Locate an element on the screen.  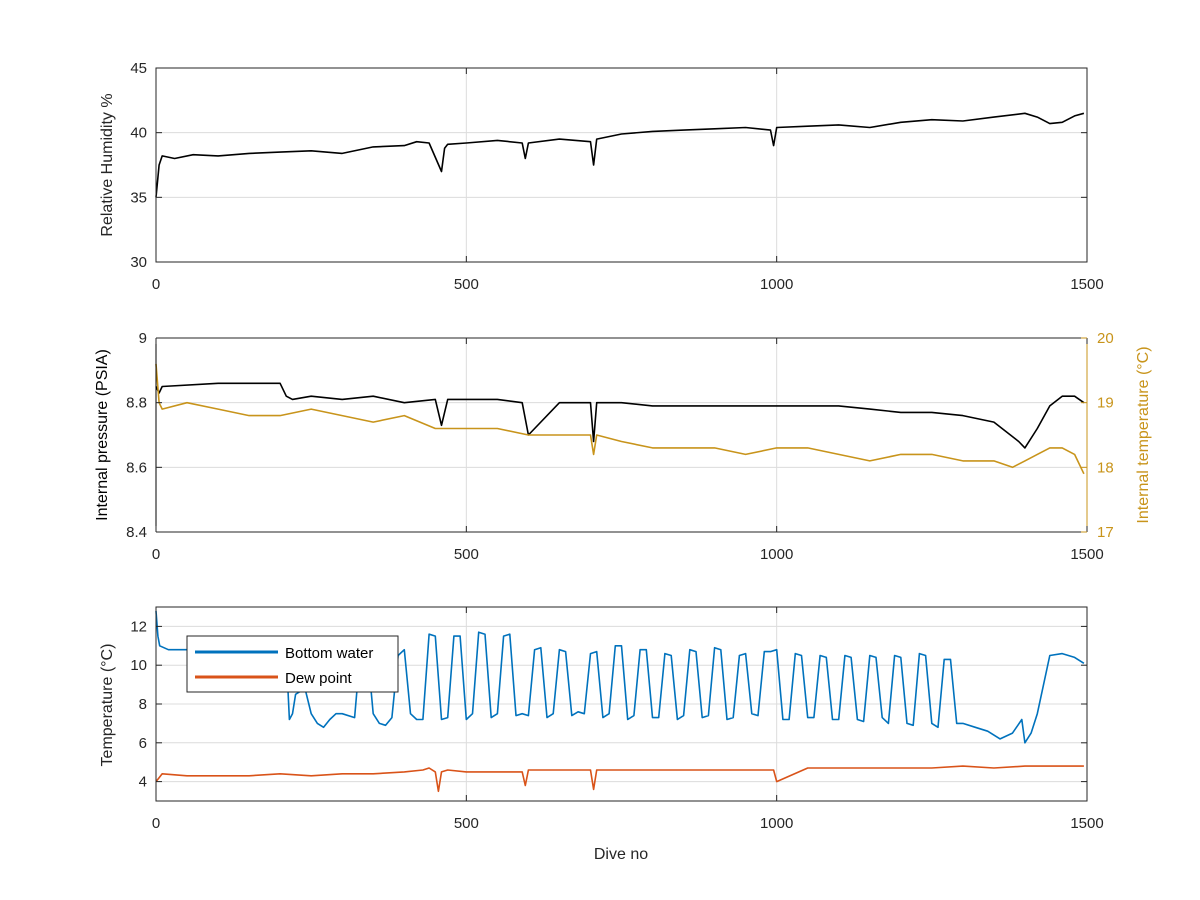
y-tick-label: 12 is located at coordinates (138, 626).